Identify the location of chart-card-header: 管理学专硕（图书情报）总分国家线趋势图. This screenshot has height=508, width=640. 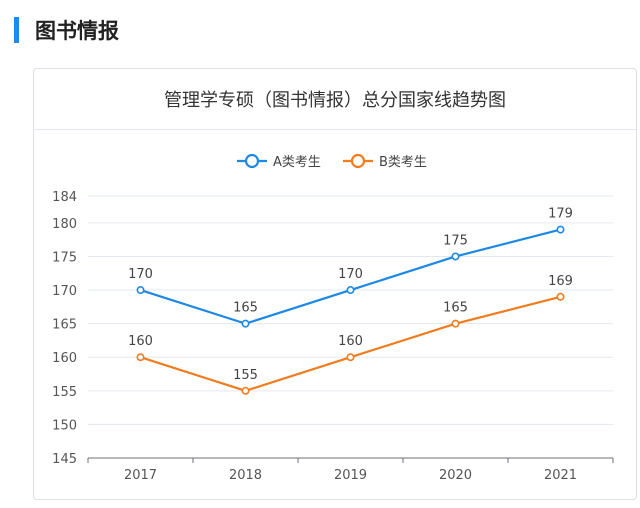
(335, 99).